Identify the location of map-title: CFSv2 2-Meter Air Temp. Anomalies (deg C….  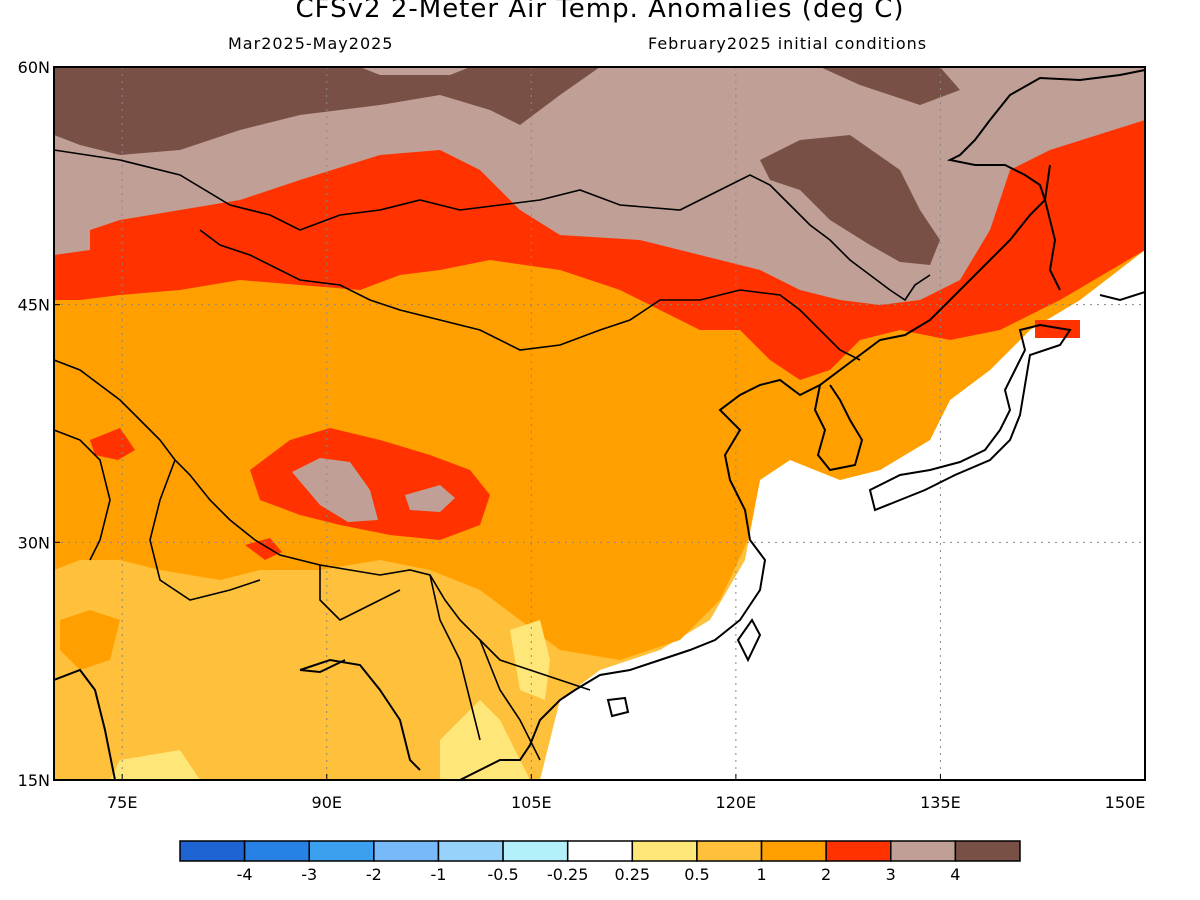
(600, 12).